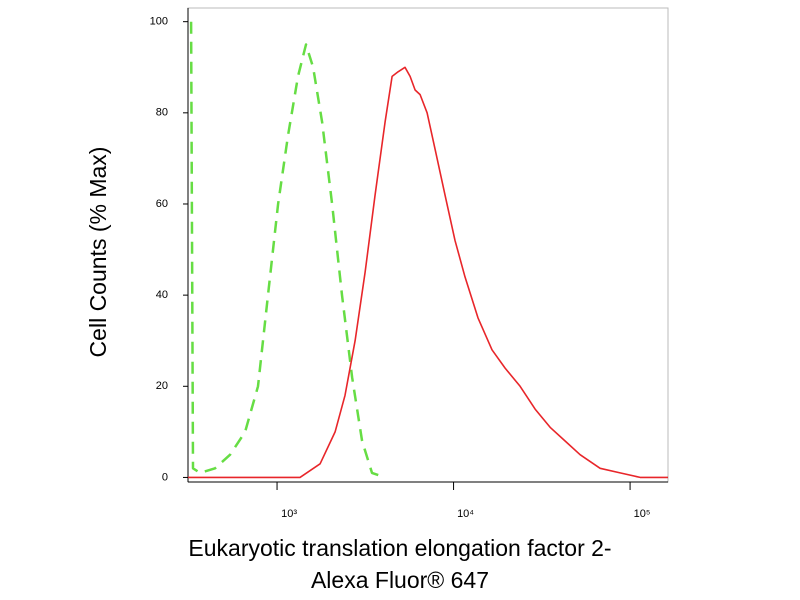 This screenshot has width=800, height=600. What do you see at coordinates (165, 477) in the screenshot?
I see `y-tick-label: 0` at bounding box center [165, 477].